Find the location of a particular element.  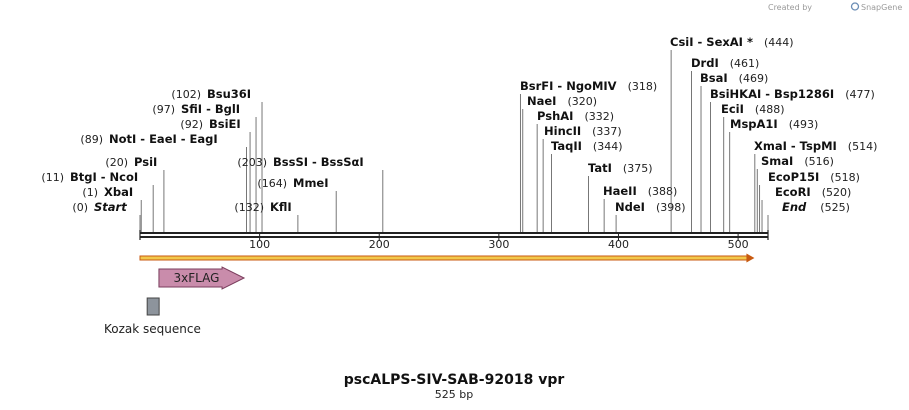

site-23: EciI (488) is located at coordinates (753, 167).